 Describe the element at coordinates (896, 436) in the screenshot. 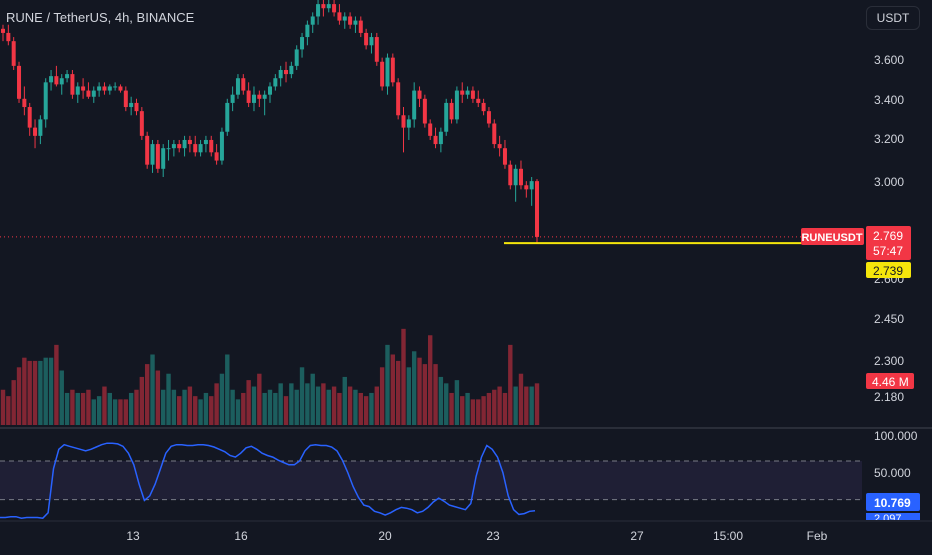

I see `rsi-tick: 100.000` at that location.